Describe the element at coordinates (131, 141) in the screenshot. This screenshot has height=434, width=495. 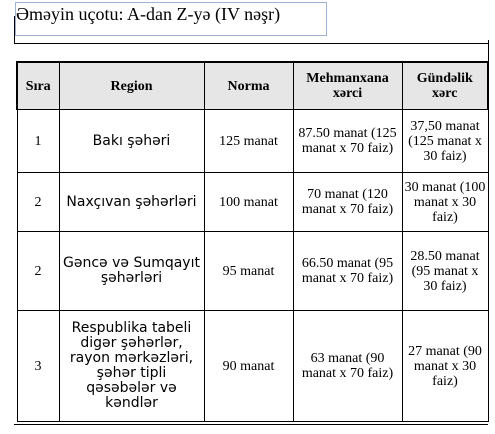
I see `cell-region: Bakı şəhəri` at that location.